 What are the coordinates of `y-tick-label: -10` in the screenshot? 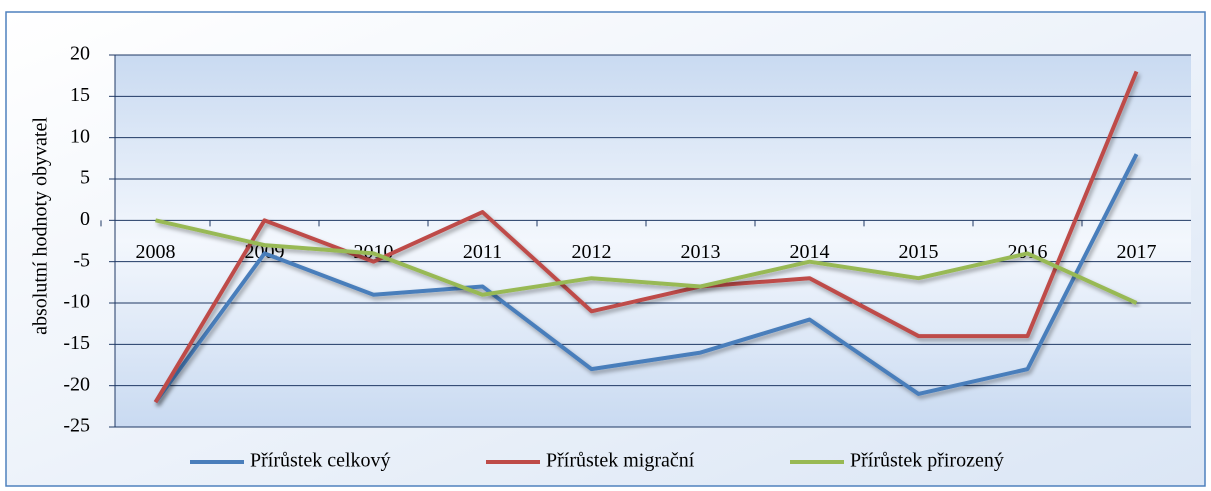 It's located at (76, 302).